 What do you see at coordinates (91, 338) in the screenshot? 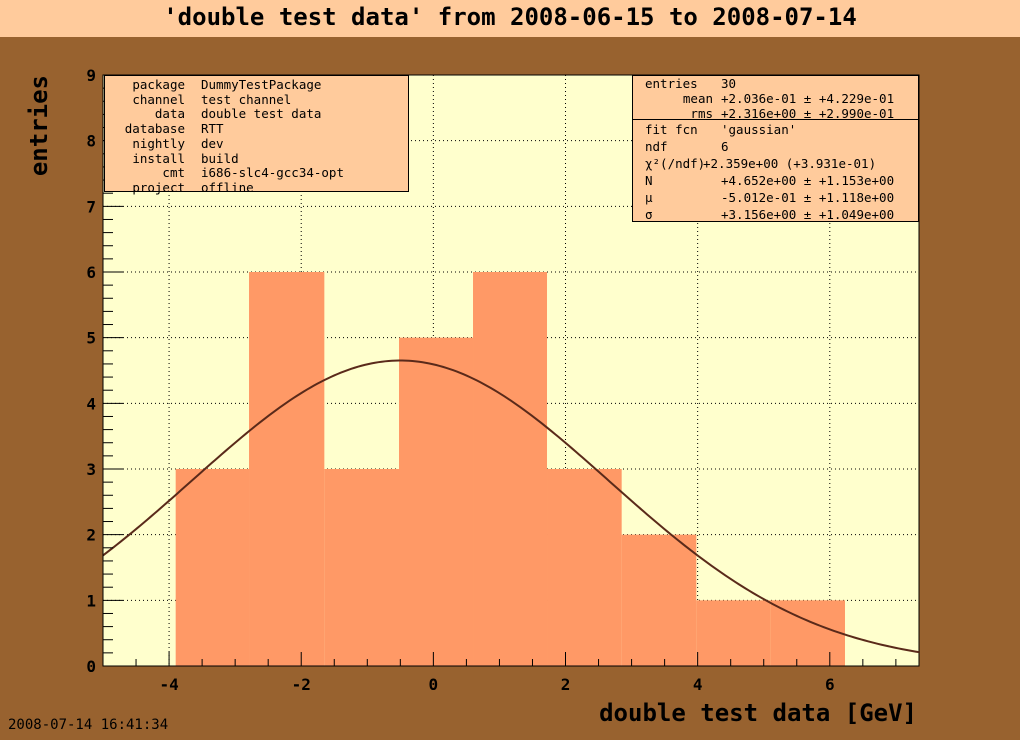
I see `y-tick-label: 5` at bounding box center [91, 338].